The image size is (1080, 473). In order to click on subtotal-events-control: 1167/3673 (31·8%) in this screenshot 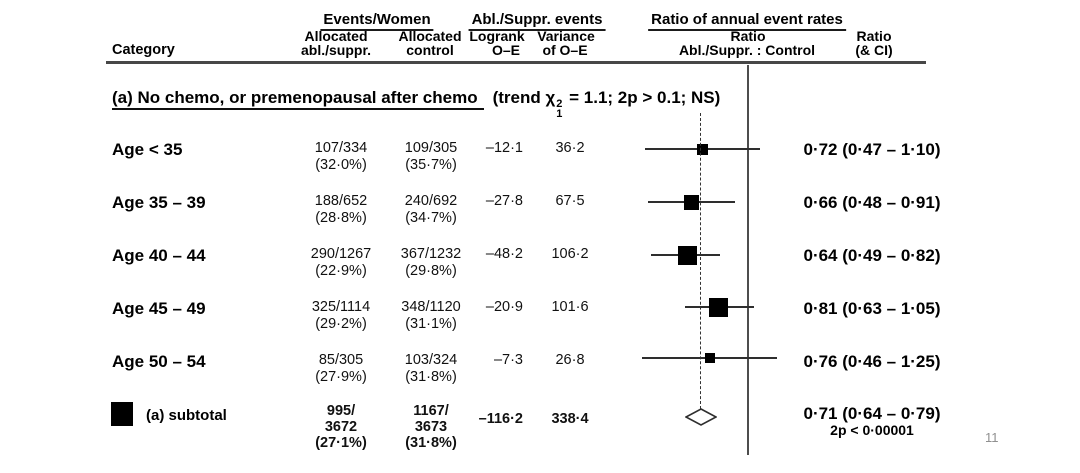, I will do `click(431, 427)`.